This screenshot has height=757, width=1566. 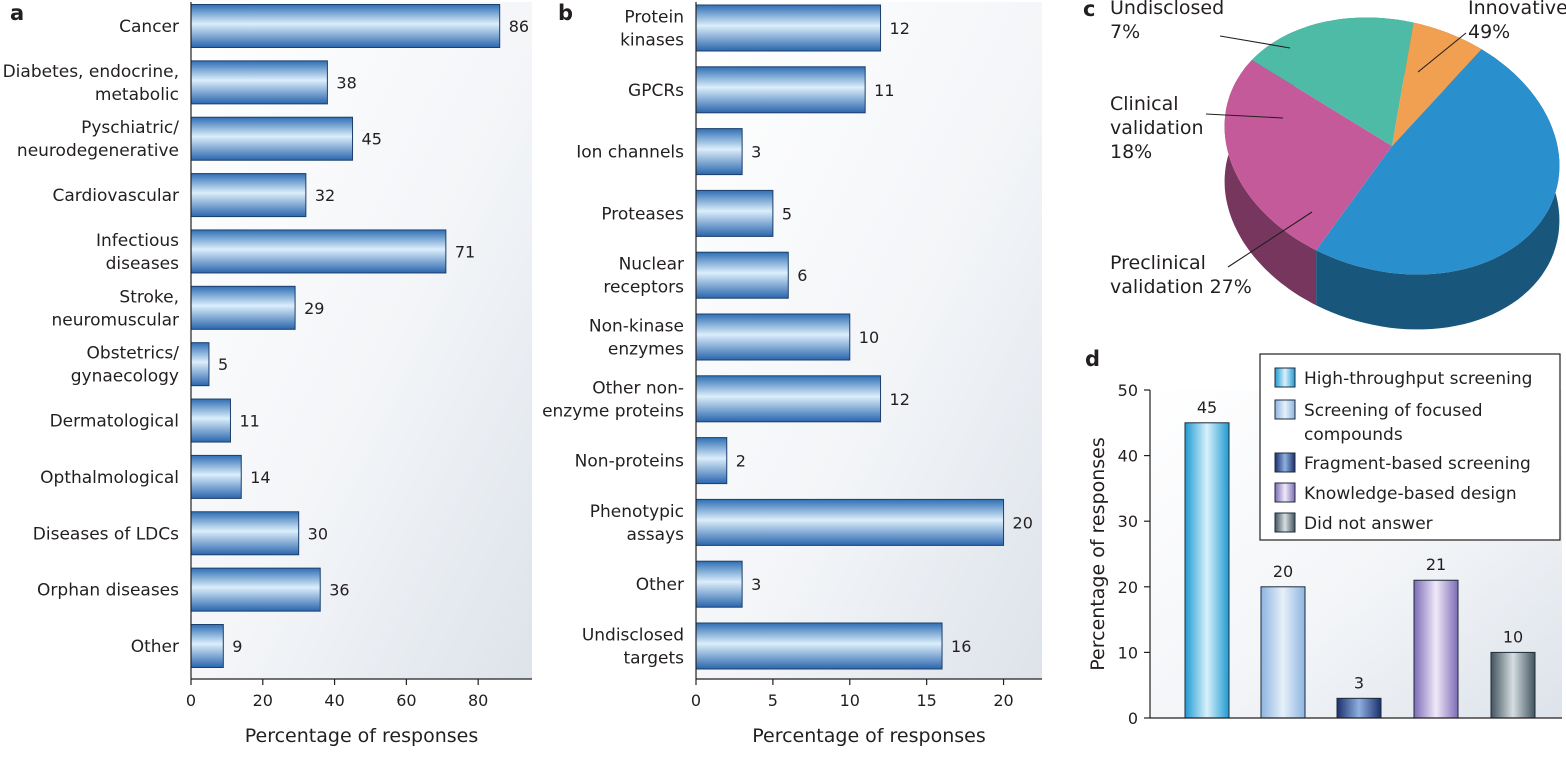 I want to click on b-value-label-0: 12, so click(x=900, y=28).